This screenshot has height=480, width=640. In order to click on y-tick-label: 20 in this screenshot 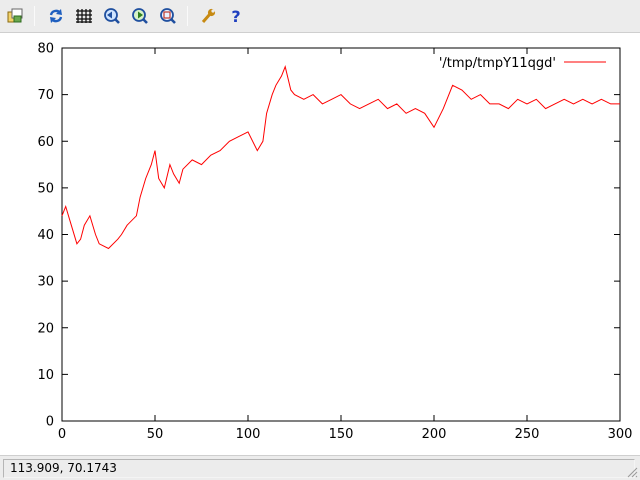, I will do `click(45, 328)`.